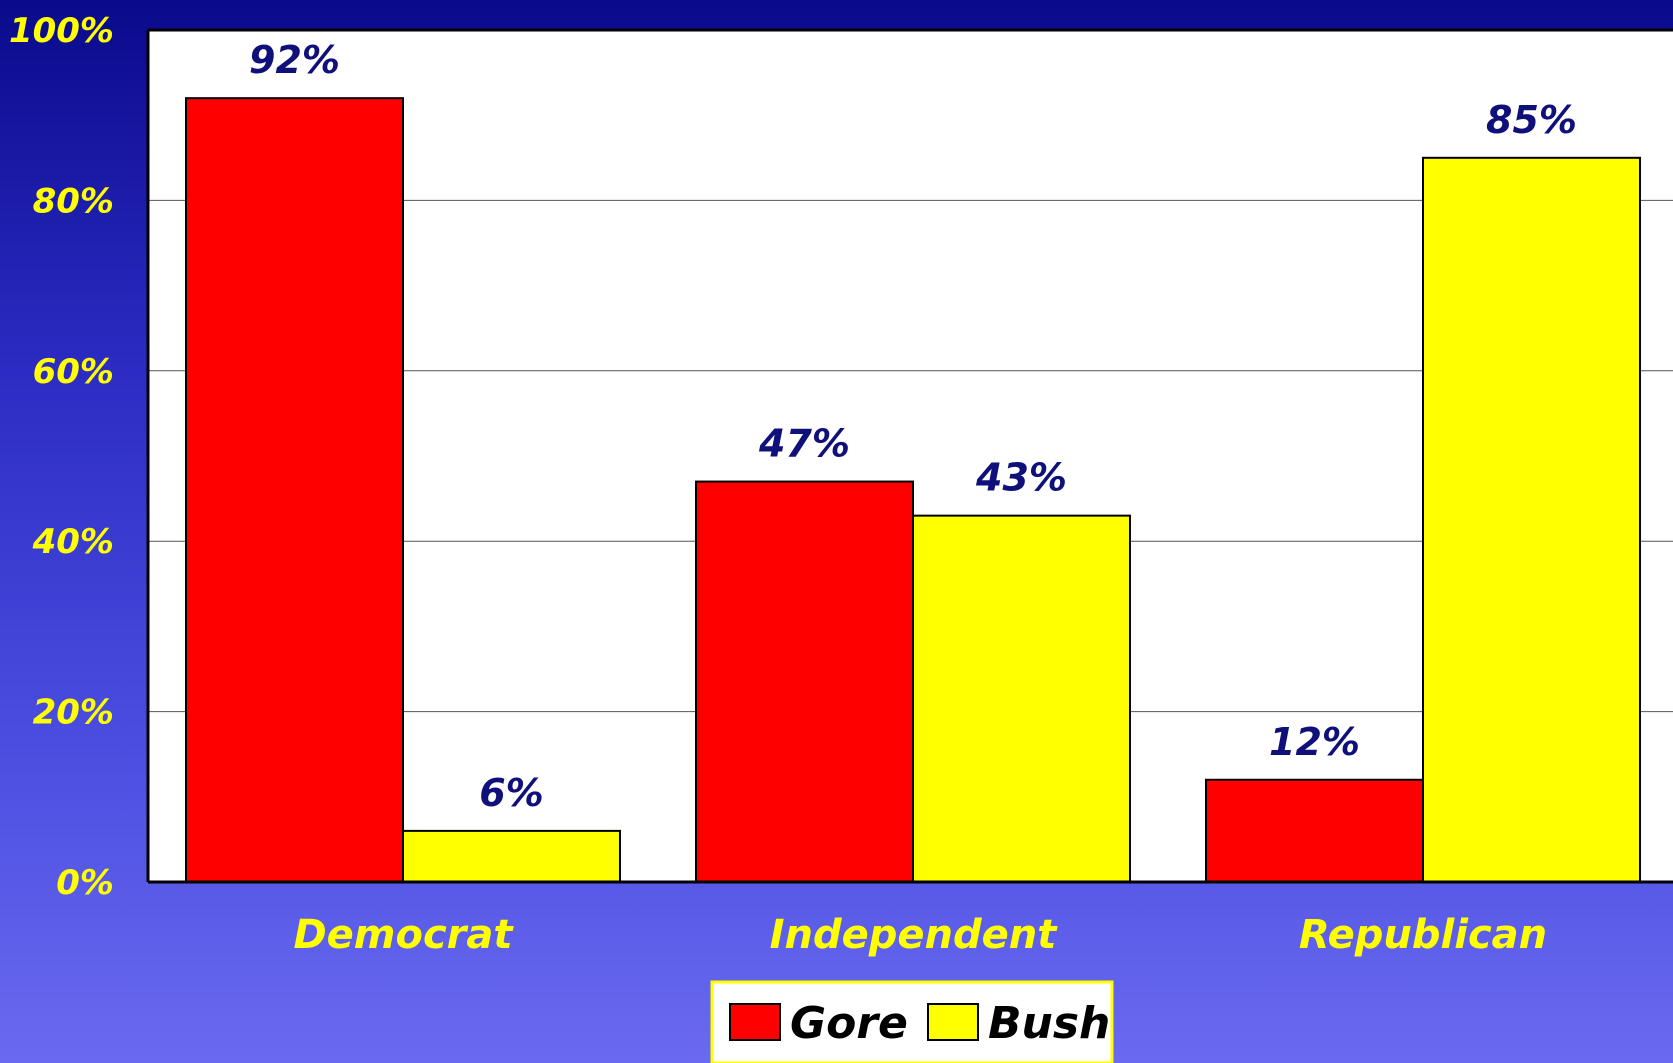 The height and width of the screenshot is (1063, 1673). I want to click on legend-label-bush: Bush, so click(1049, 1023).